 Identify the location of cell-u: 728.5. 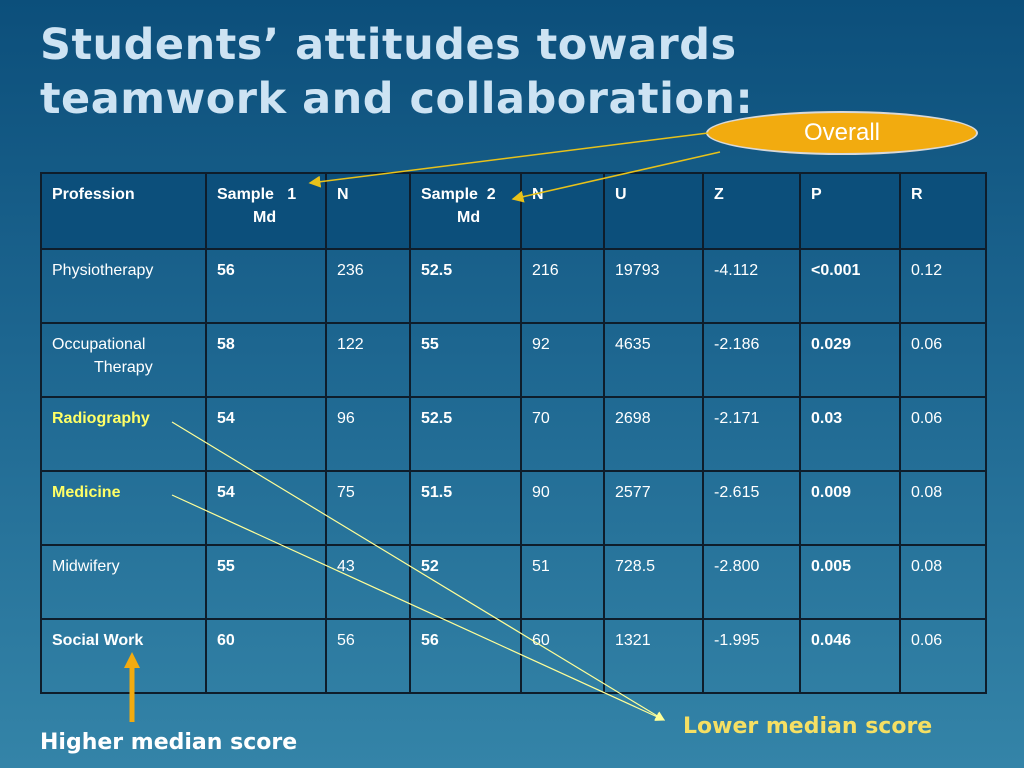
(653, 582).